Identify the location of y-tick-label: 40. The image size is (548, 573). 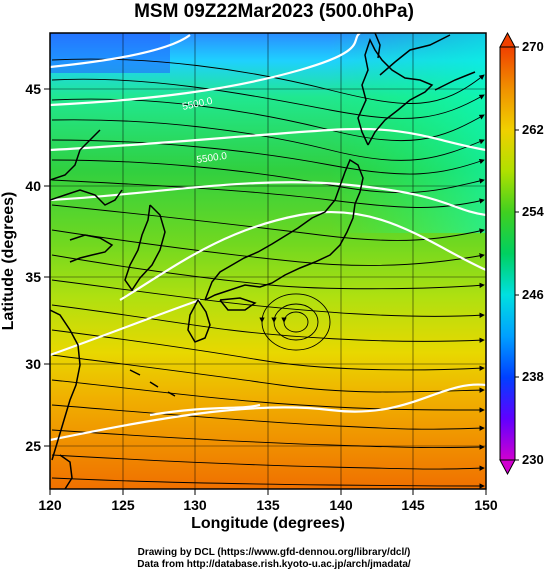
(33, 186).